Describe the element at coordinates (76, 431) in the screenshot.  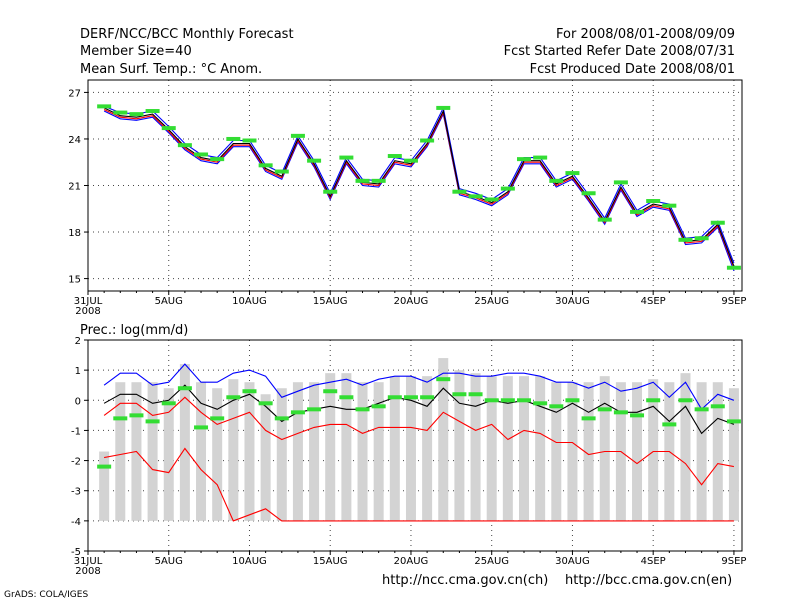
I see `y-tick-label: -1` at that location.